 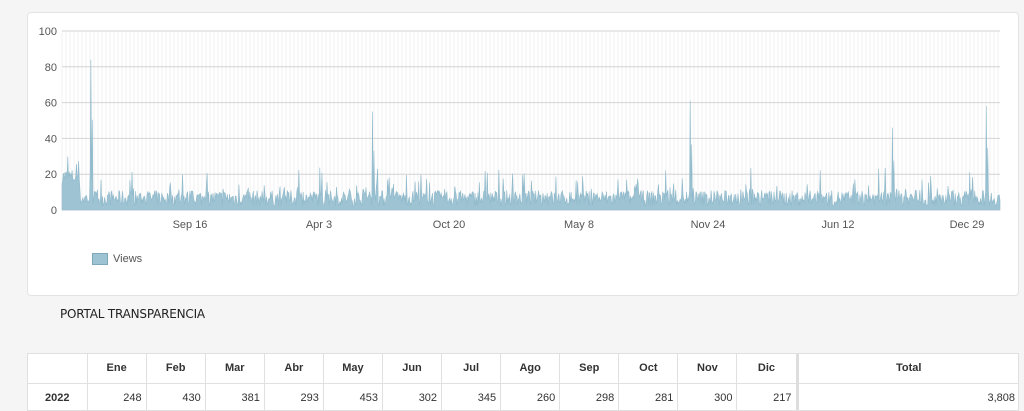 I want to click on chart-legend: Views, so click(x=117, y=259).